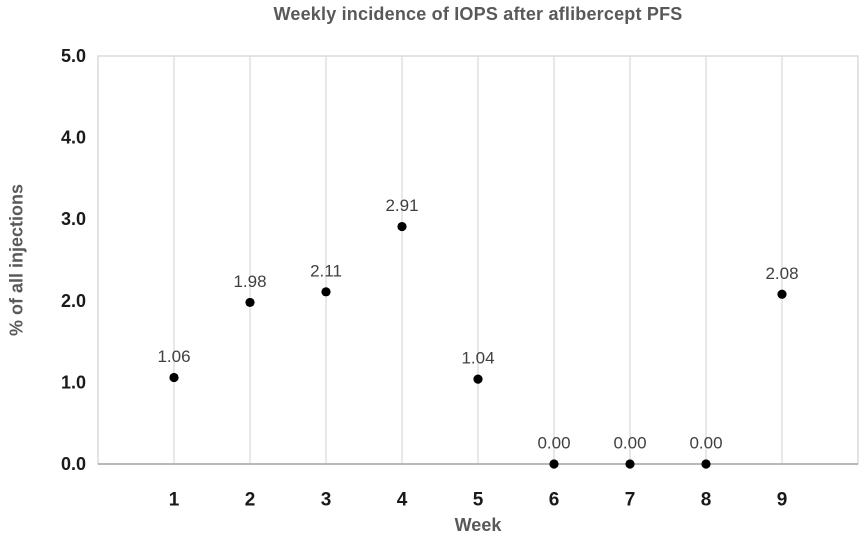  I want to click on x-tick-label: 7, so click(630, 500).